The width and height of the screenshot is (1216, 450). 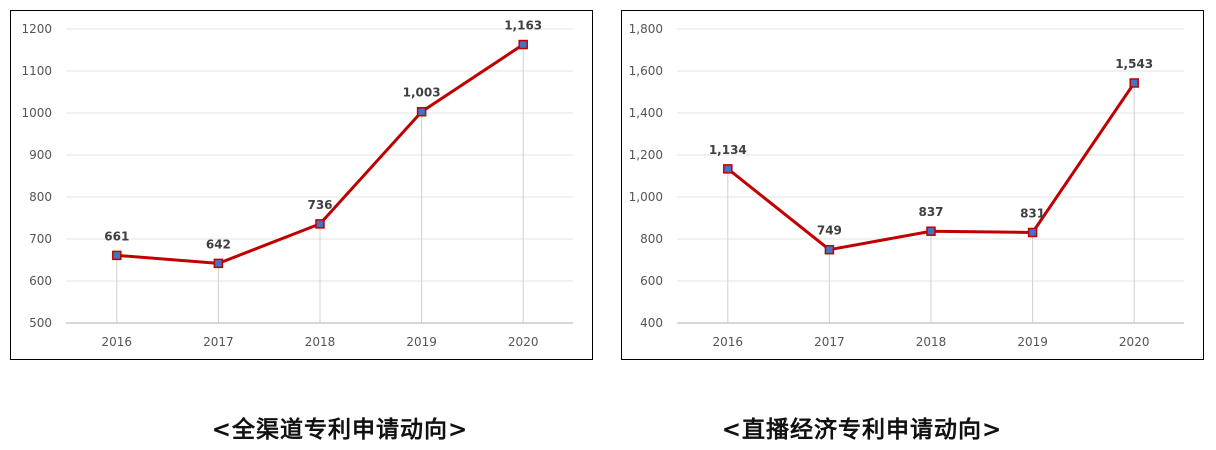 What do you see at coordinates (651, 323) in the screenshot?
I see `y-tick-label: 400` at bounding box center [651, 323].